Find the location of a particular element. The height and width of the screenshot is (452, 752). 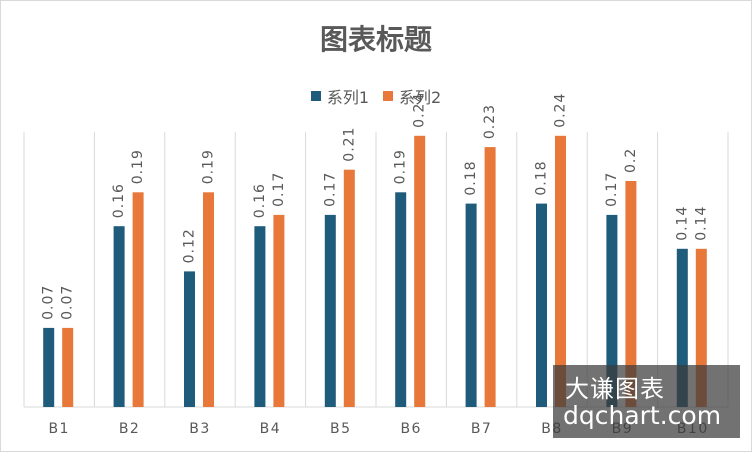

legend-item-series-2: 系列2 is located at coordinates (412, 96).